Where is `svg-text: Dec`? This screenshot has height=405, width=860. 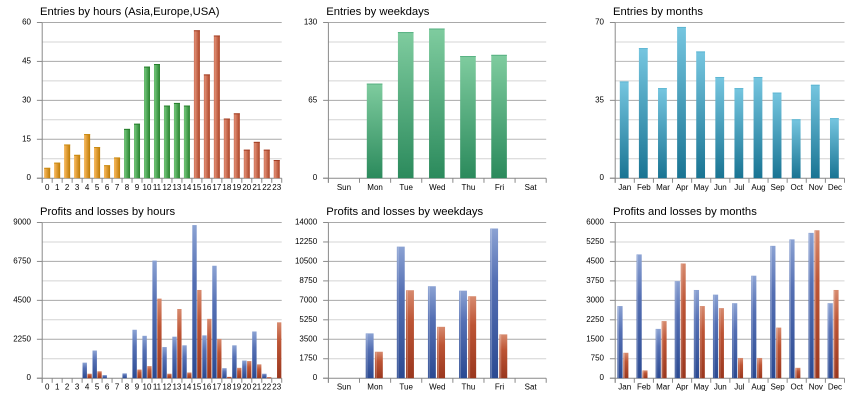
svg-text: Dec is located at coordinates (835, 386).